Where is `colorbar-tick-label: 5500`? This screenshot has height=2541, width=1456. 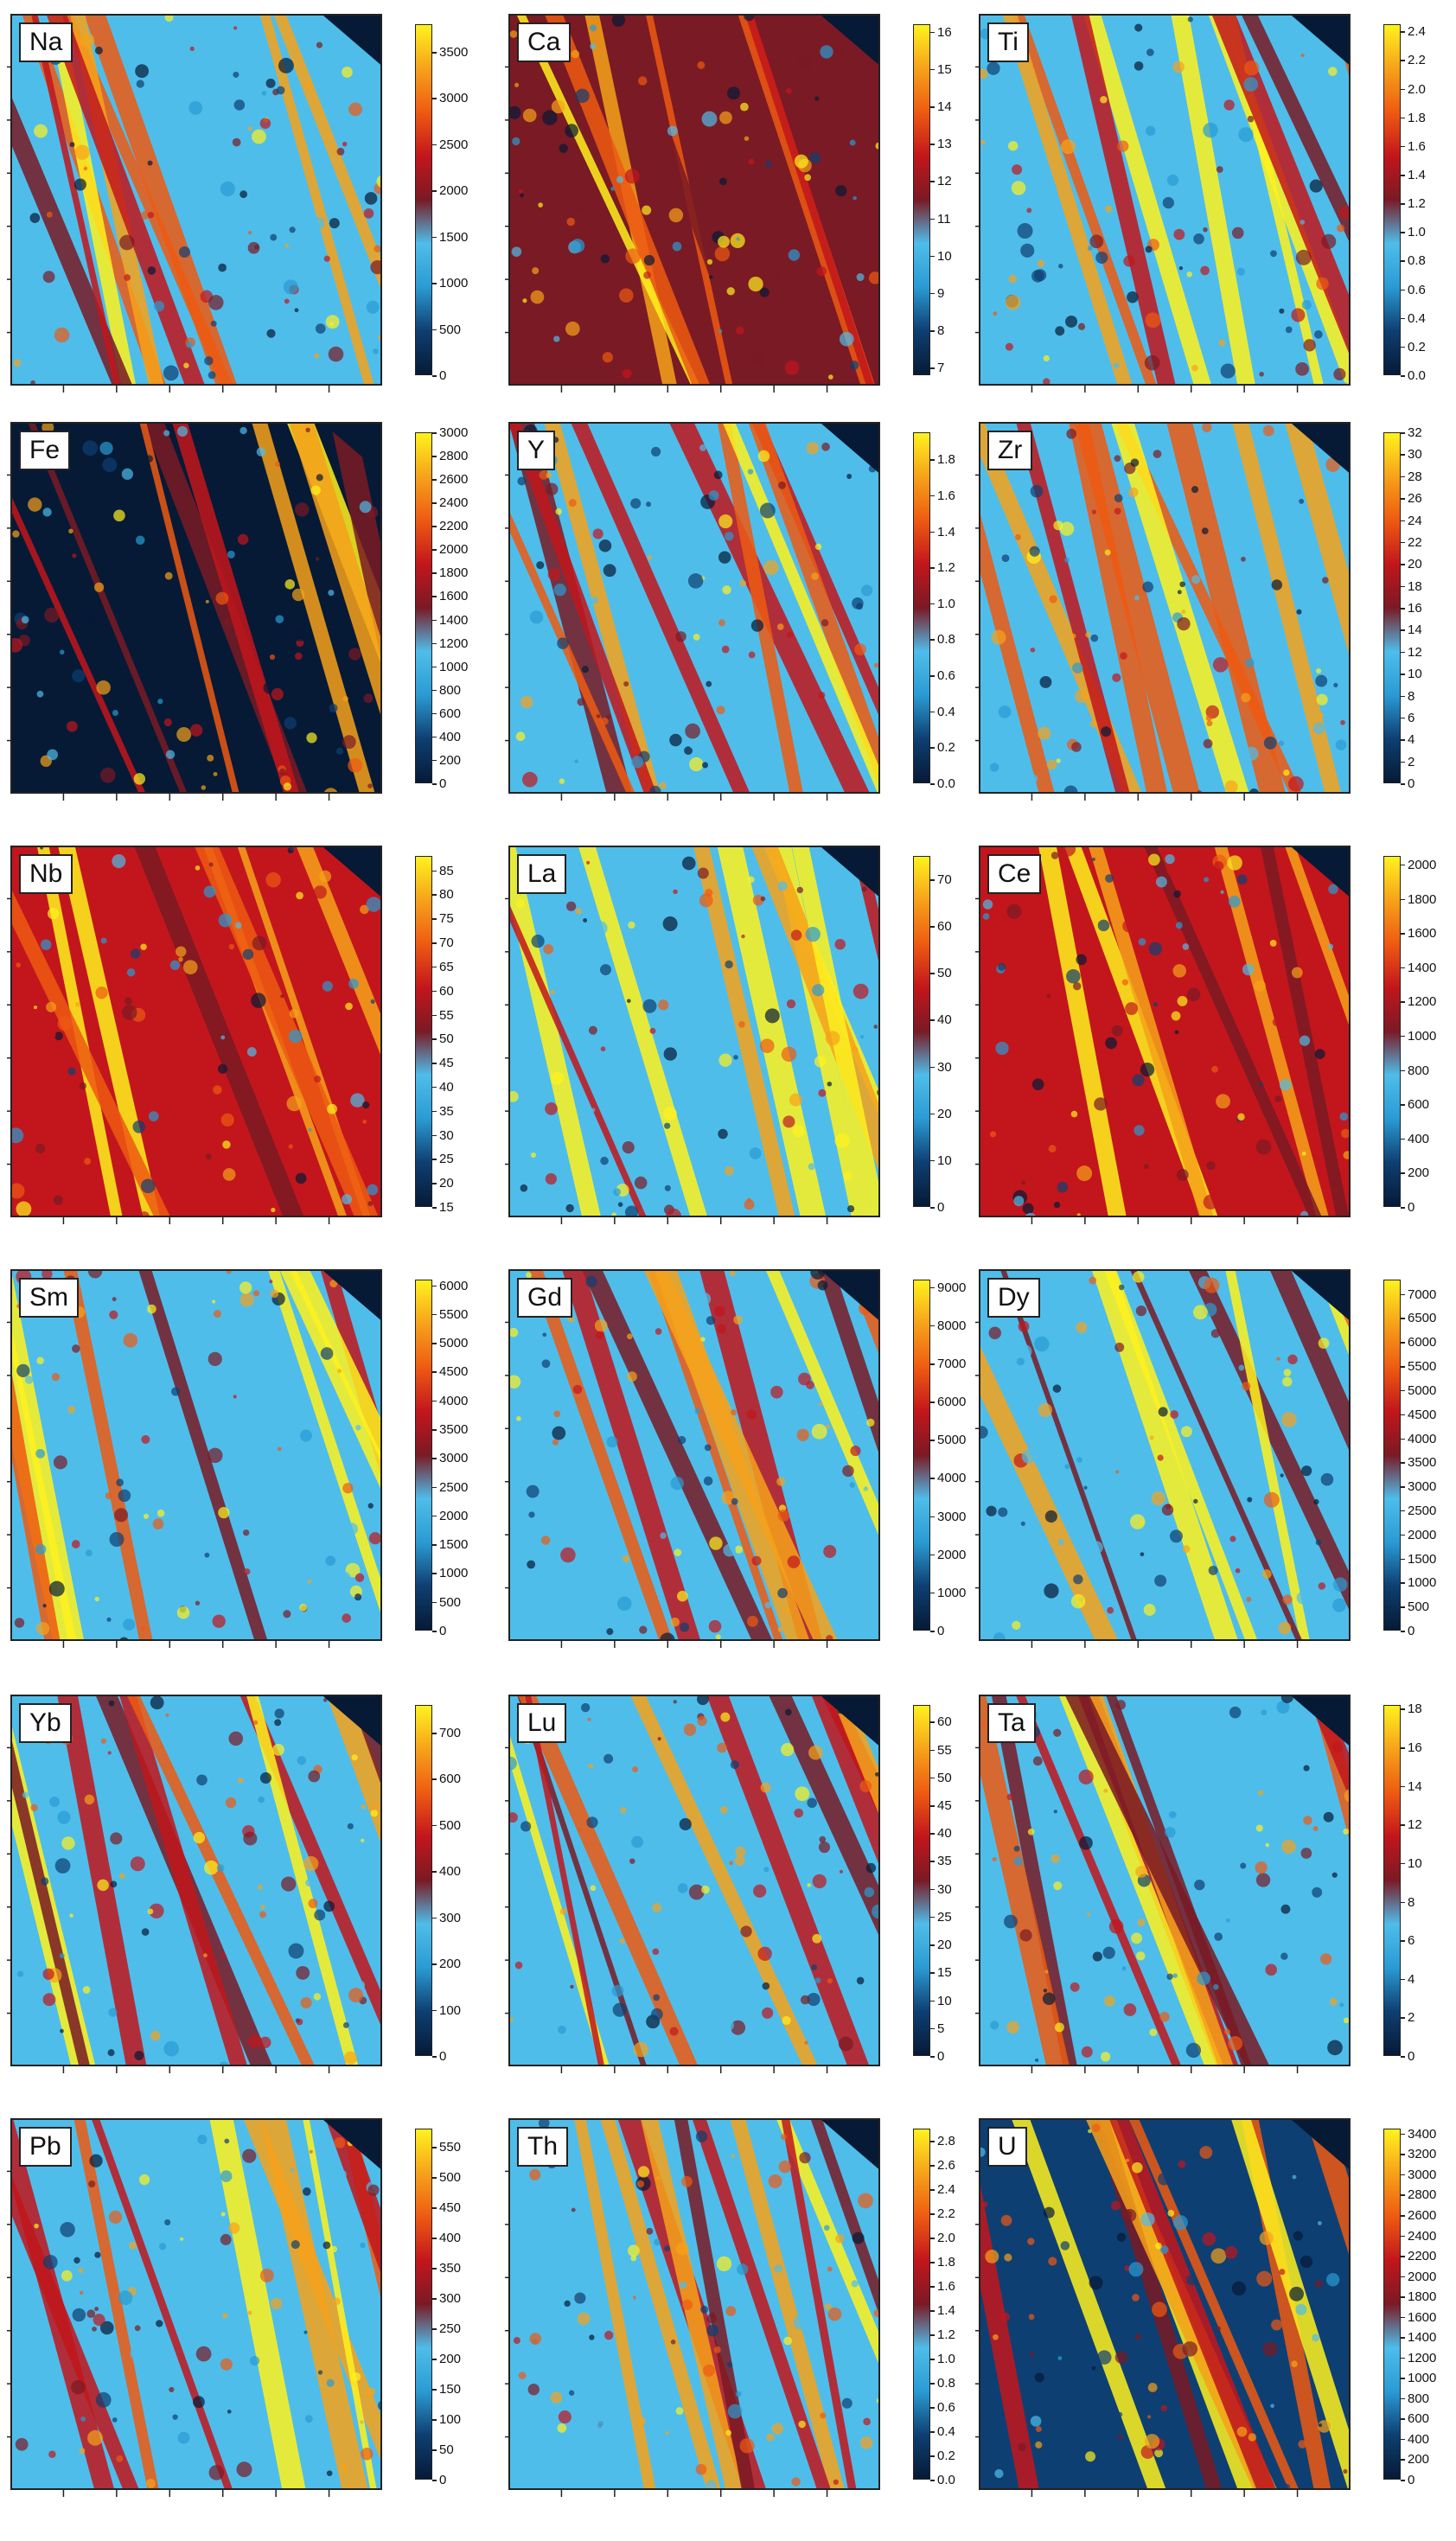
colorbar-tick-label: 5500 is located at coordinates (454, 1314).